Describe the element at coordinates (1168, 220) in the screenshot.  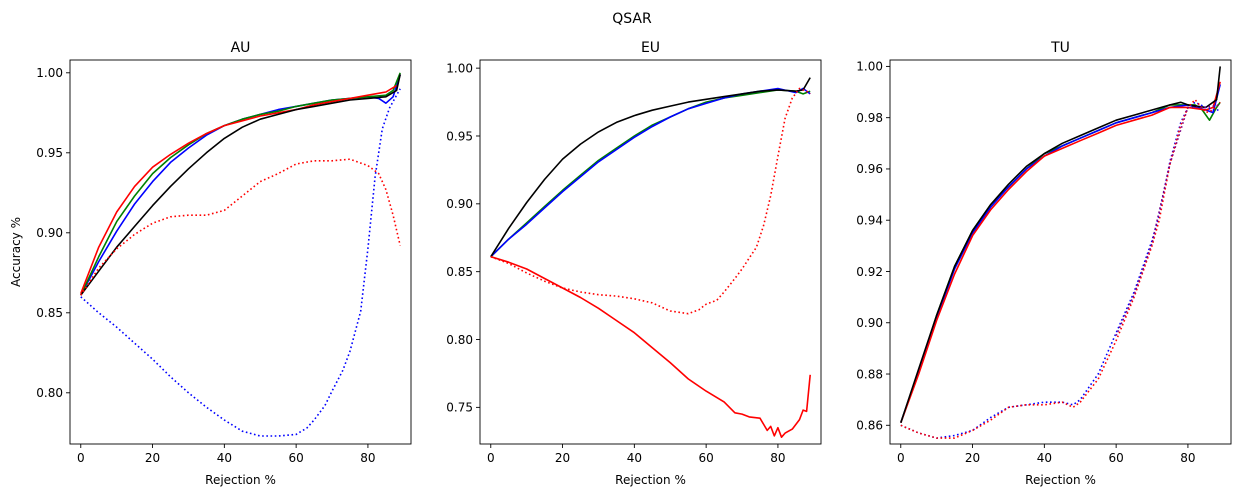
I see `series-line-purple-dotted` at that location.